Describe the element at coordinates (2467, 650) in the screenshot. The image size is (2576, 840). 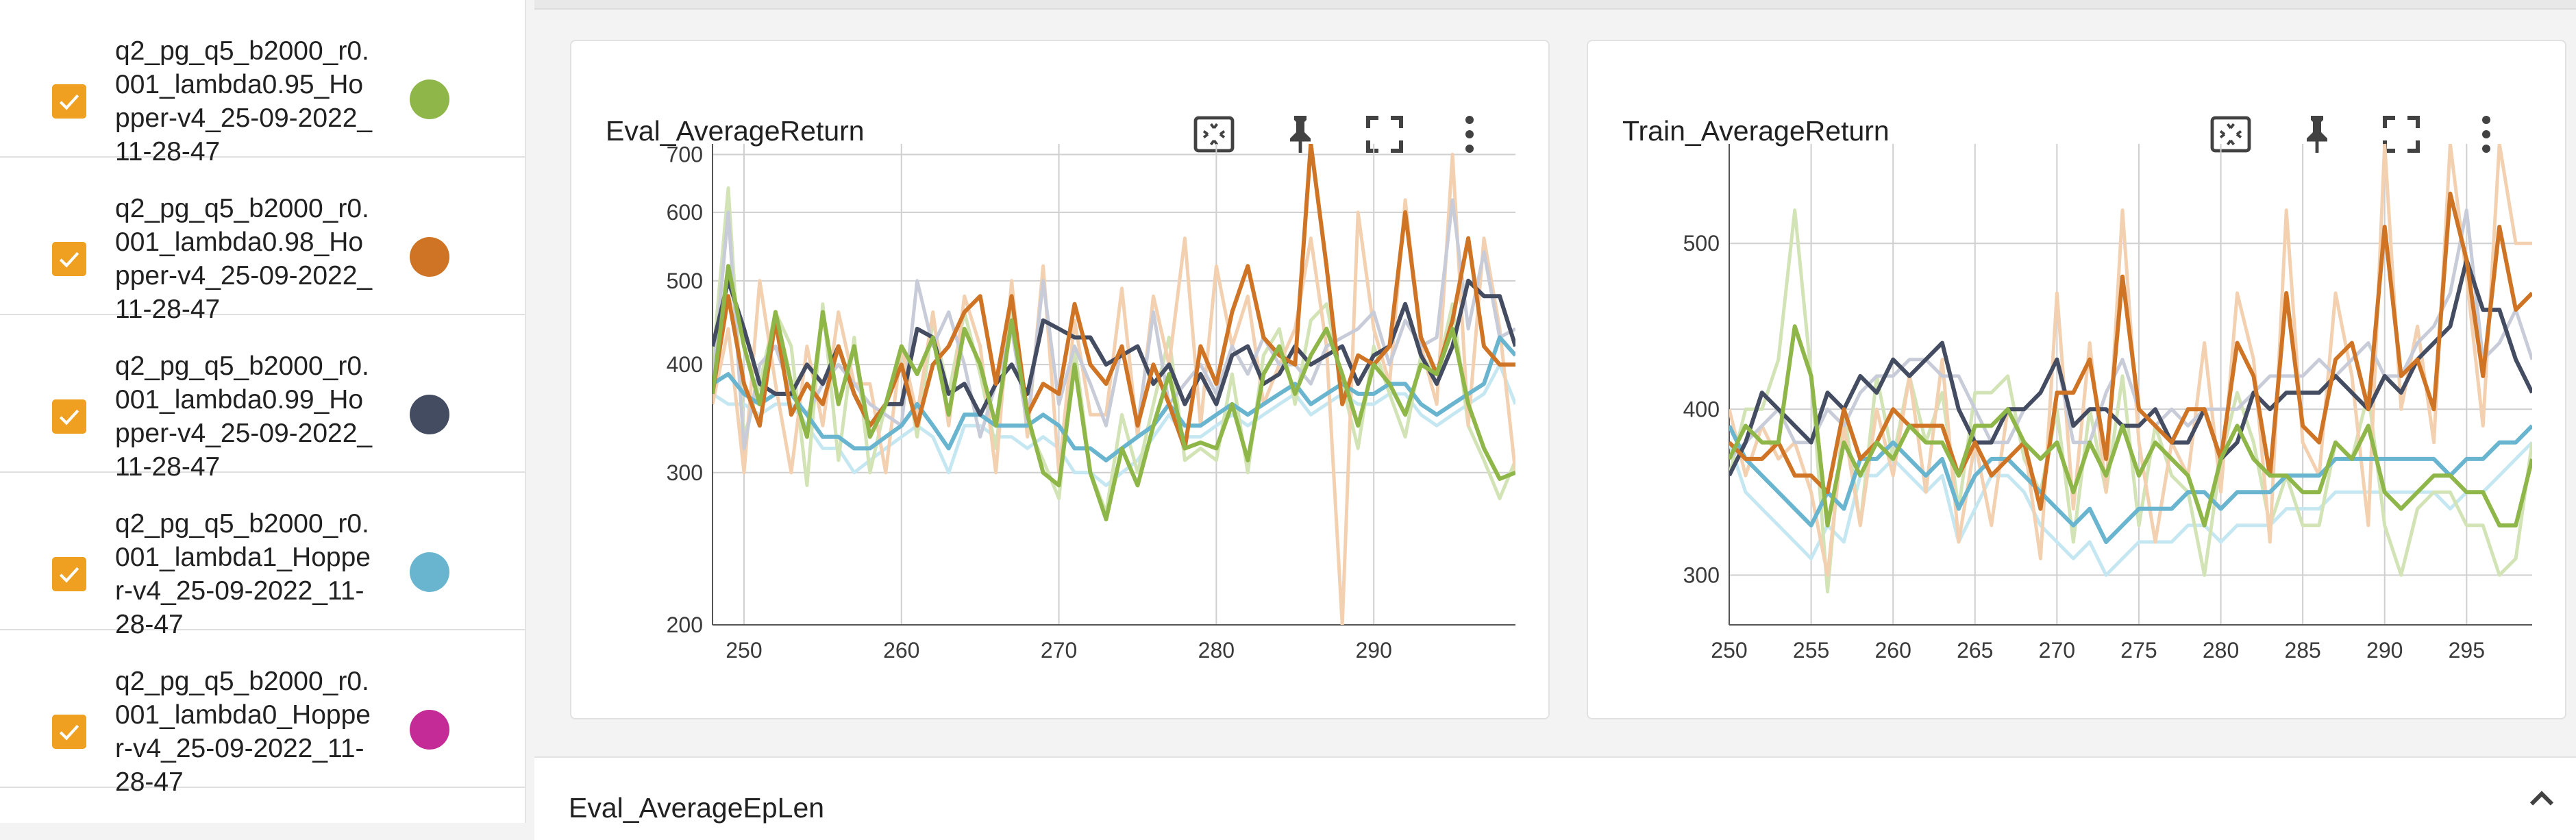
I see `x-tick-label: 295` at that location.